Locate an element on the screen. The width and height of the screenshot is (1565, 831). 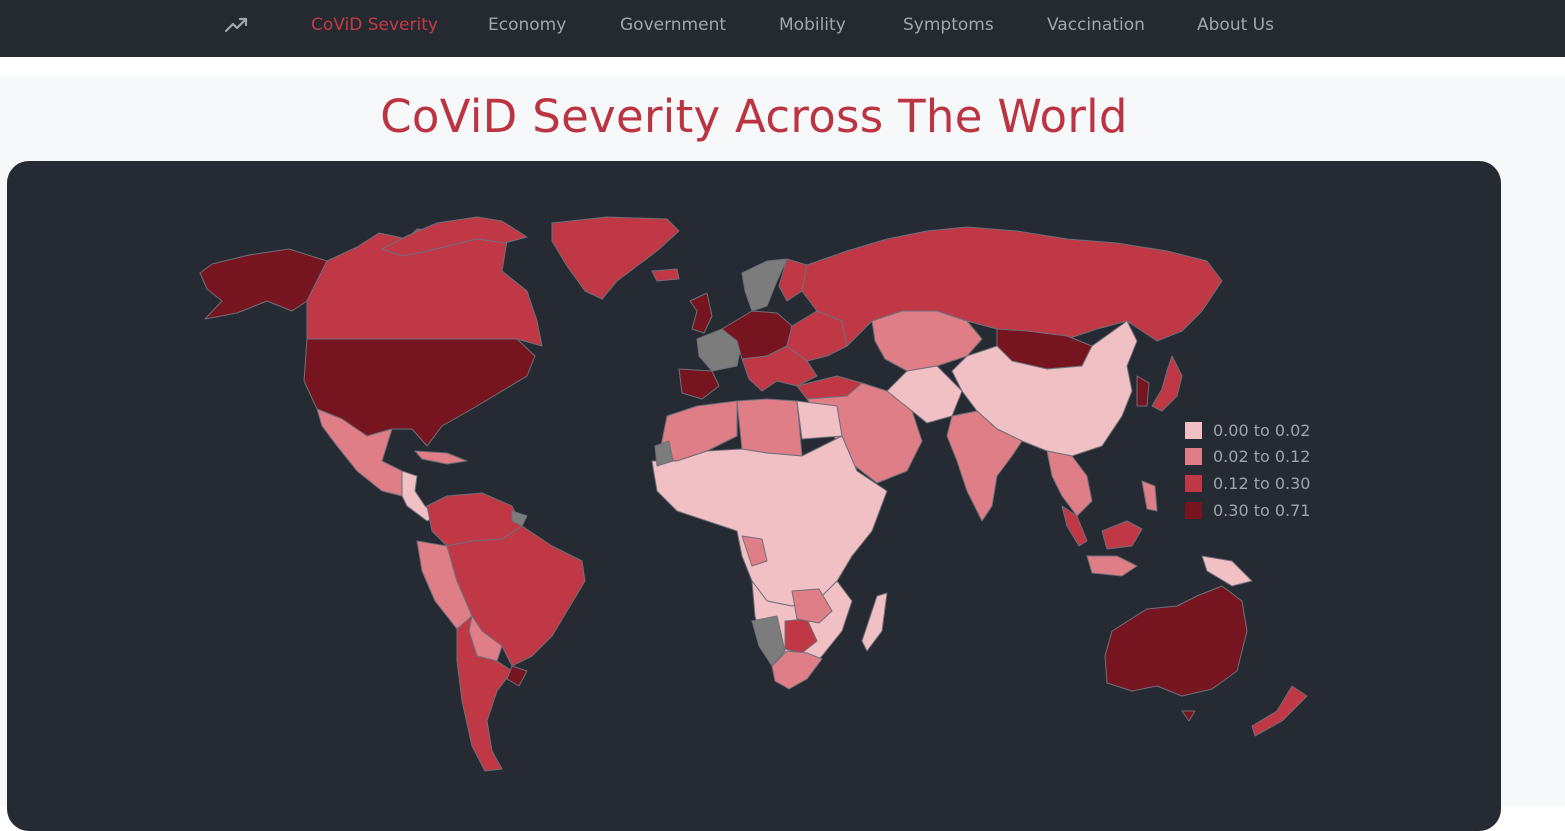
legend-item: 0.12 to 0.30 is located at coordinates (1247, 483).